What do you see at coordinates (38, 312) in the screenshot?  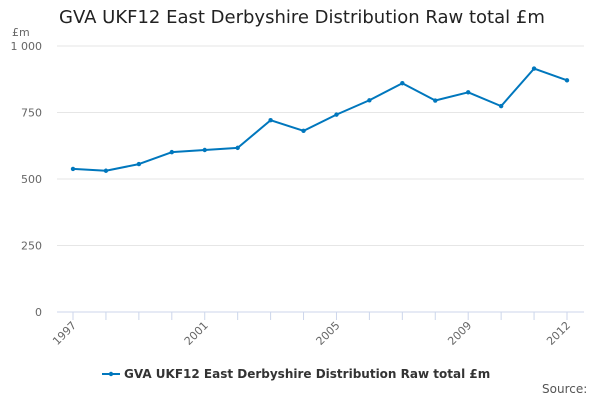 I see `y-tick-label: 0` at bounding box center [38, 312].